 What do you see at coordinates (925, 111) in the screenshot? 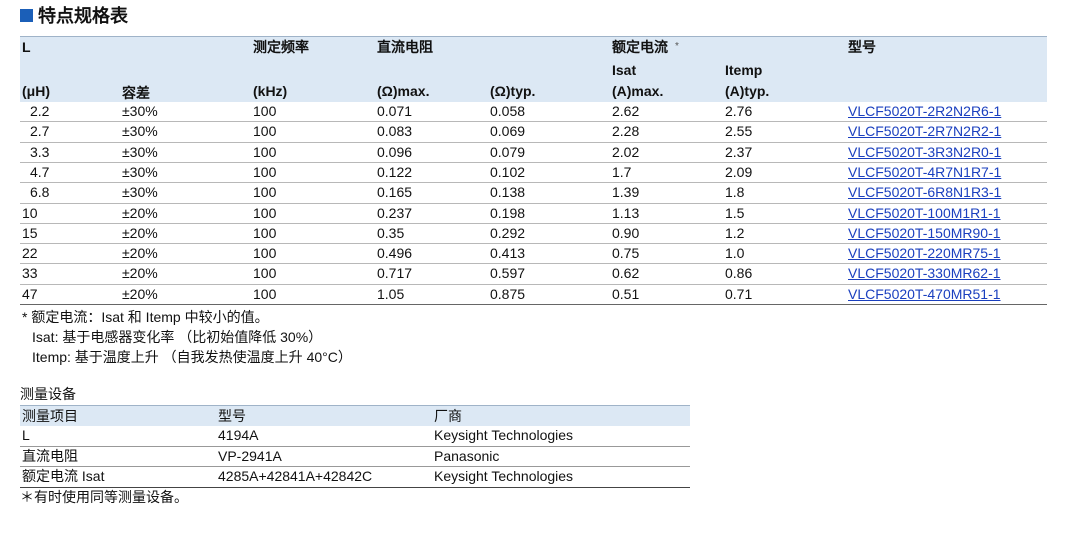
I see `model-link: VLCF5020T-2R2N2R6-1` at bounding box center [925, 111].